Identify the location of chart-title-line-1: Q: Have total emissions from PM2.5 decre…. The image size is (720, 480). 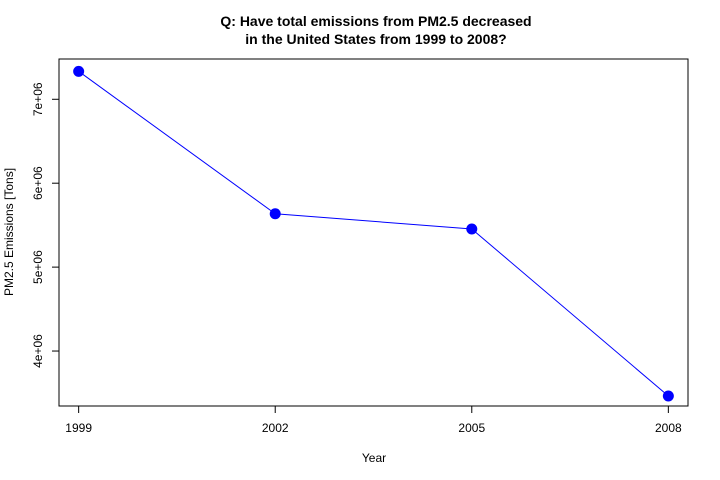
(375, 21).